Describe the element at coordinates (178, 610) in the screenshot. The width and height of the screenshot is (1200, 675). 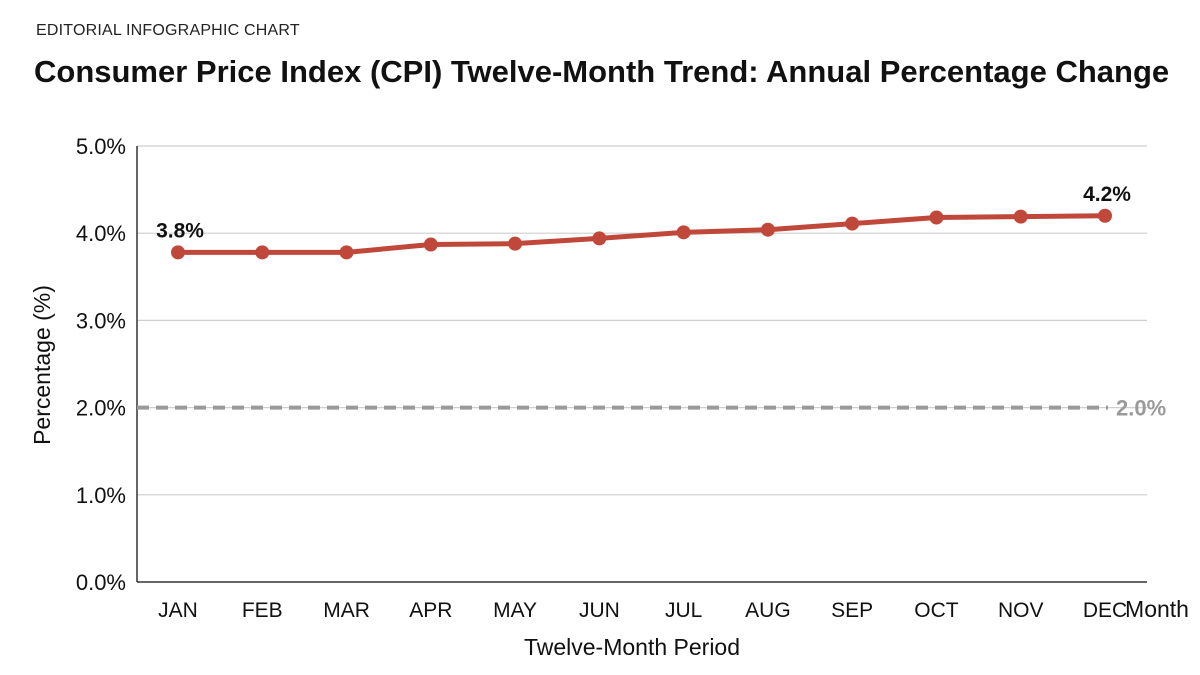
I see `x-tick-label: JAN` at that location.